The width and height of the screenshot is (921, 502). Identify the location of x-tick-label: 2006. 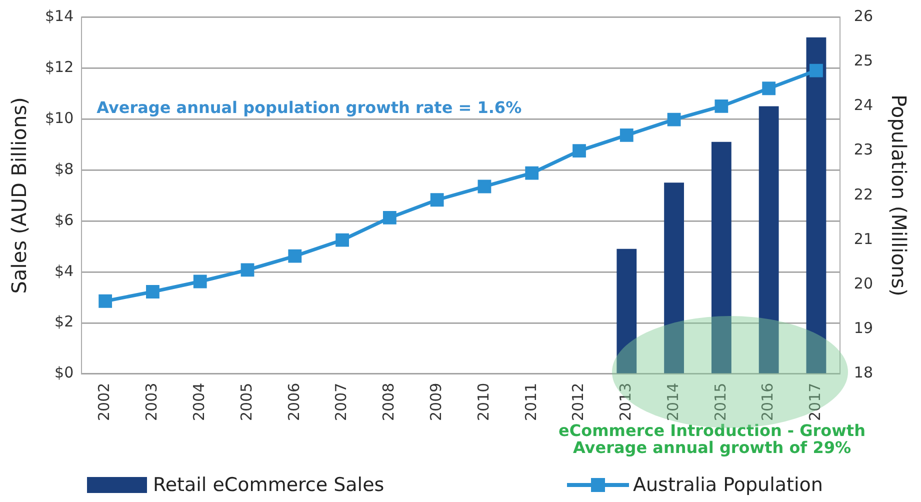
(293, 402).